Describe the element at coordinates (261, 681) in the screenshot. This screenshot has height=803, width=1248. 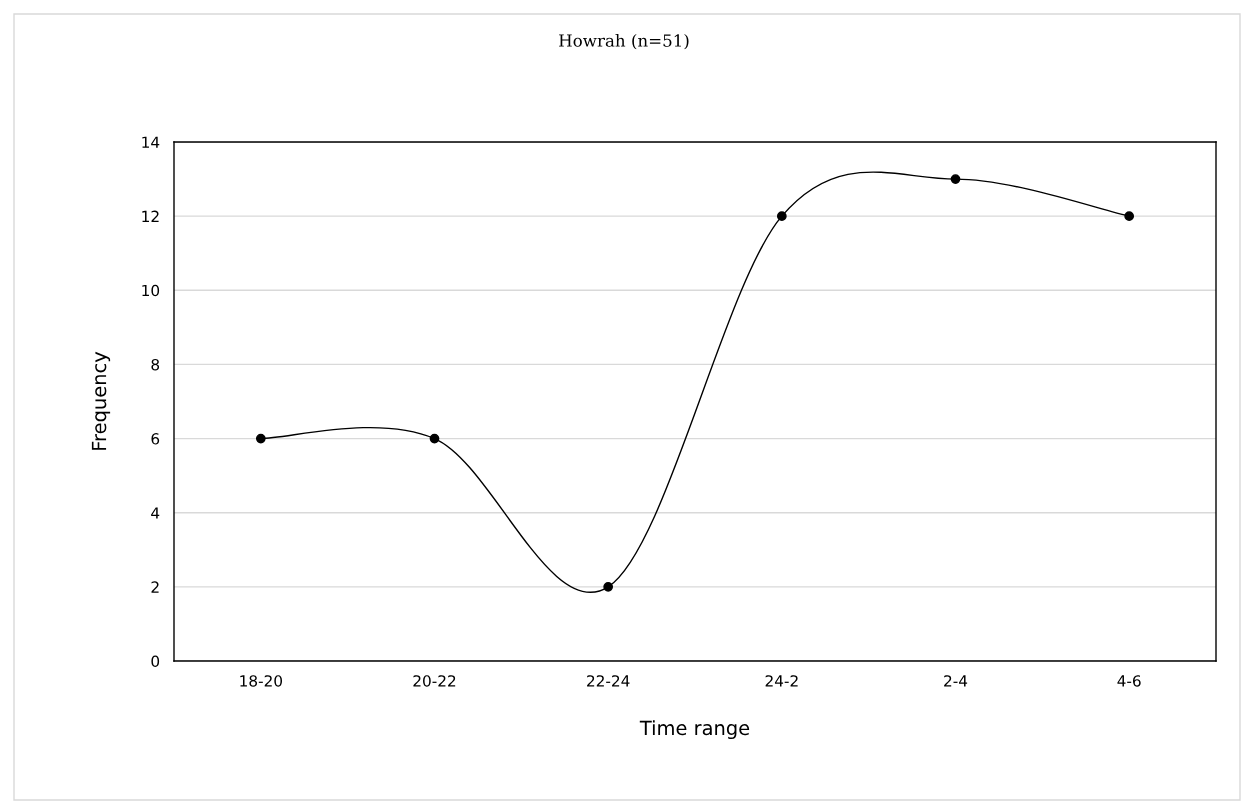
I see `x-tick-label: 18-20` at that location.